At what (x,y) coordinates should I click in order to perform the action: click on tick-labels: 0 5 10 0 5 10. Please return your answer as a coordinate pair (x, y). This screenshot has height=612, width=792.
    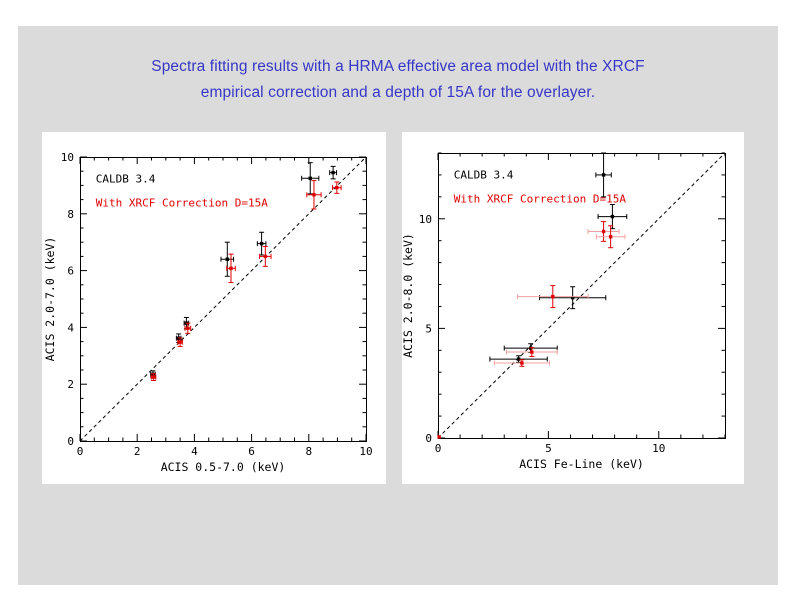
    Looking at the image, I should click on (542, 334).